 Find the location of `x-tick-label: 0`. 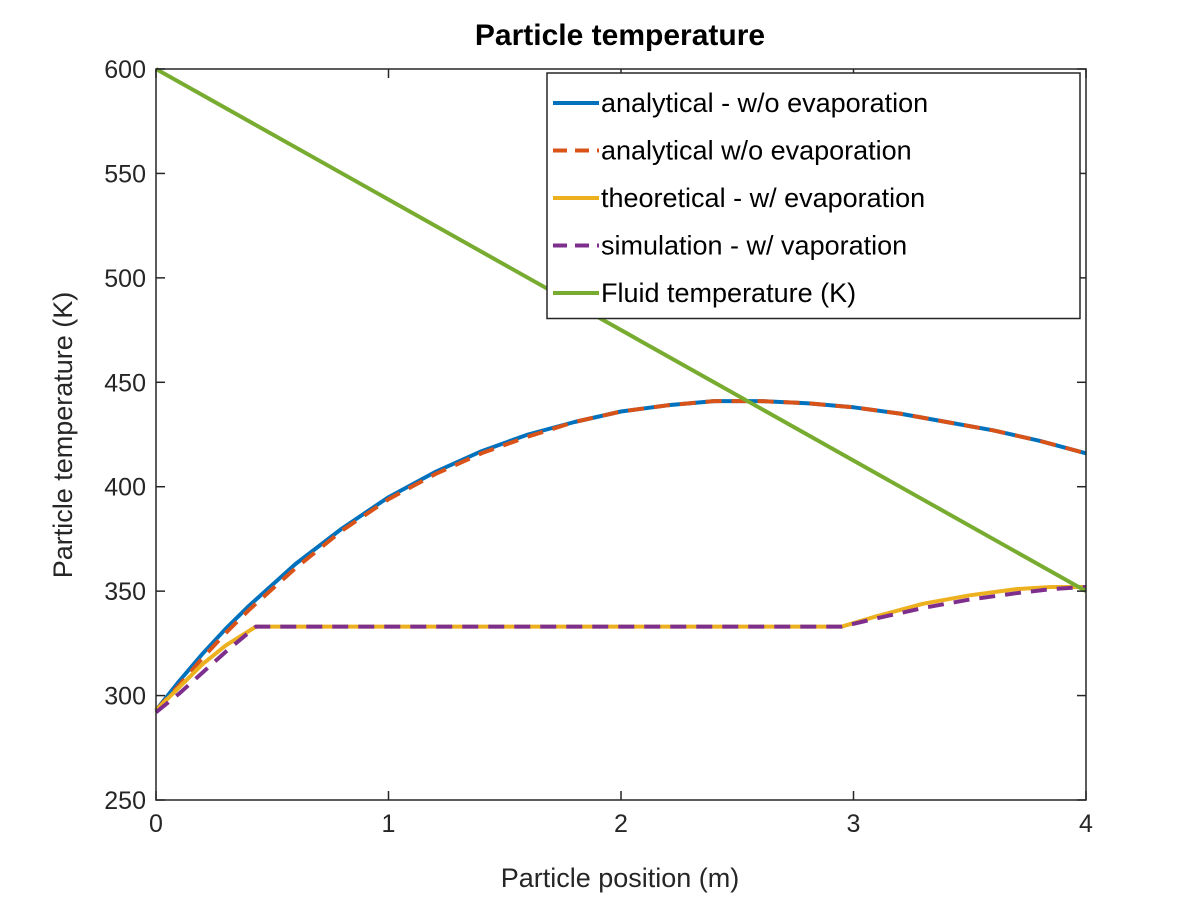

x-tick-label: 0 is located at coordinates (156, 824).